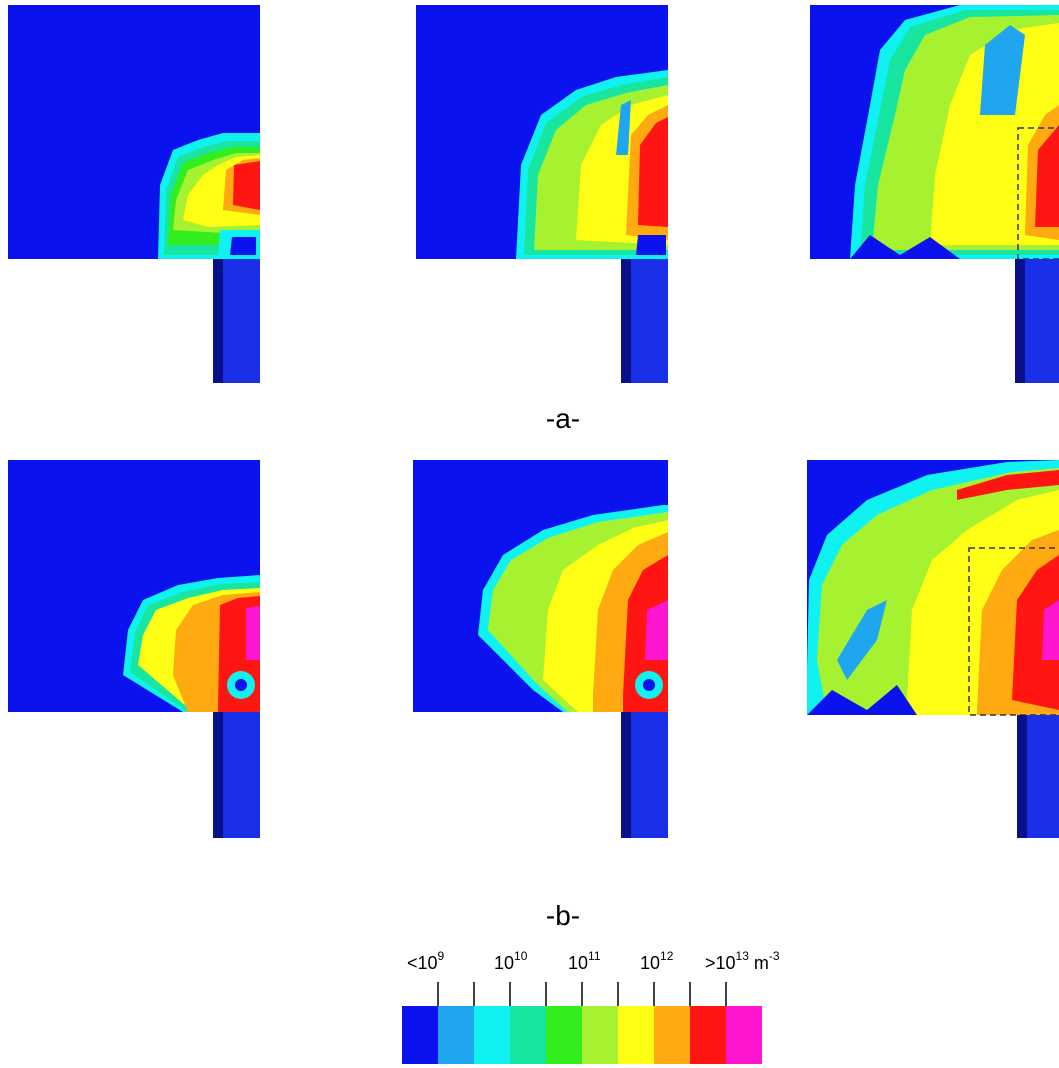 This screenshot has height=1068, width=1059. What do you see at coordinates (422, 963) in the screenshot?
I see `colorbar-label-base: <10` at bounding box center [422, 963].